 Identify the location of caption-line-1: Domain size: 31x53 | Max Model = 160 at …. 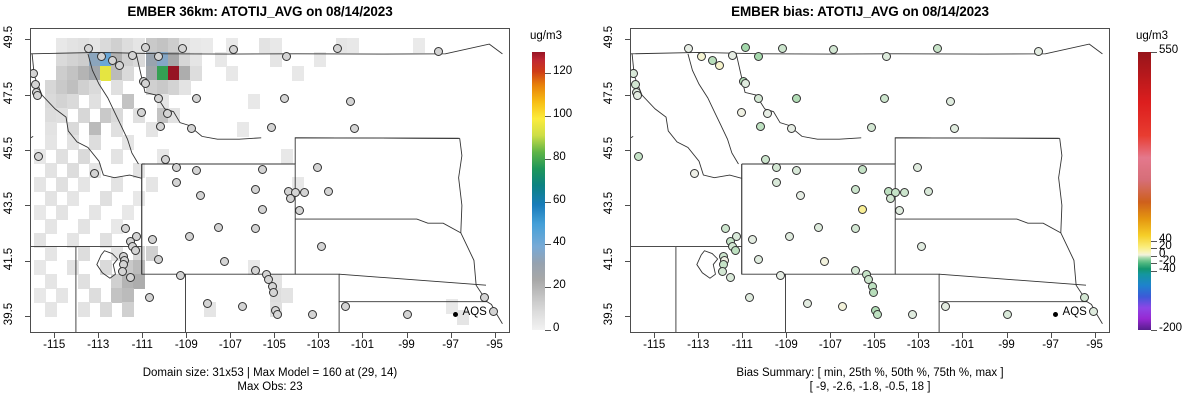
(270, 373).